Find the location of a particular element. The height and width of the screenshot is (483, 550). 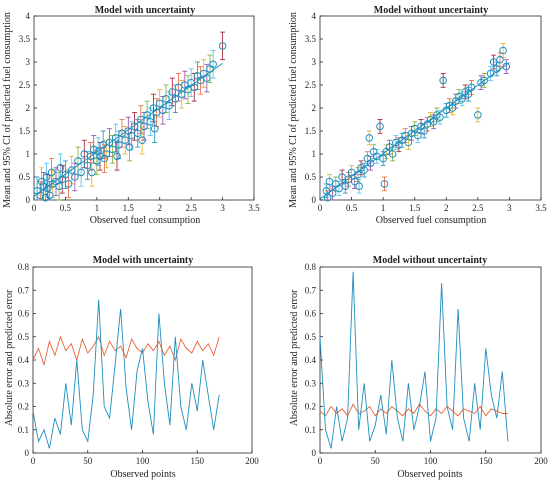

panel-4-ylabel: Absolute error and predicted error is located at coordinates (294, 357).